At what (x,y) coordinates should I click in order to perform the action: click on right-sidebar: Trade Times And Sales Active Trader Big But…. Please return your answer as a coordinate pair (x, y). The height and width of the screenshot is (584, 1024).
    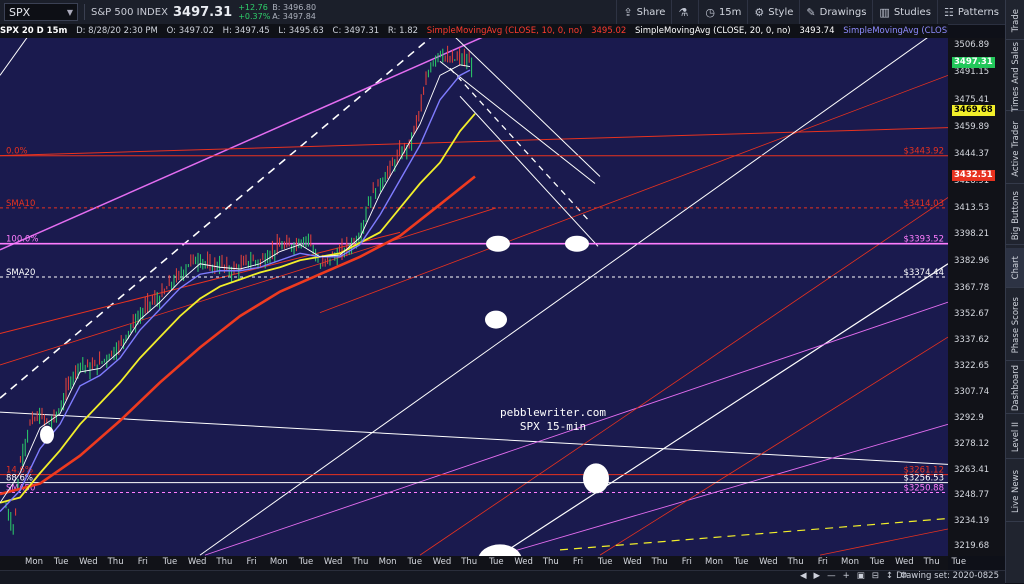
    Looking at the image, I should click on (1014, 291).